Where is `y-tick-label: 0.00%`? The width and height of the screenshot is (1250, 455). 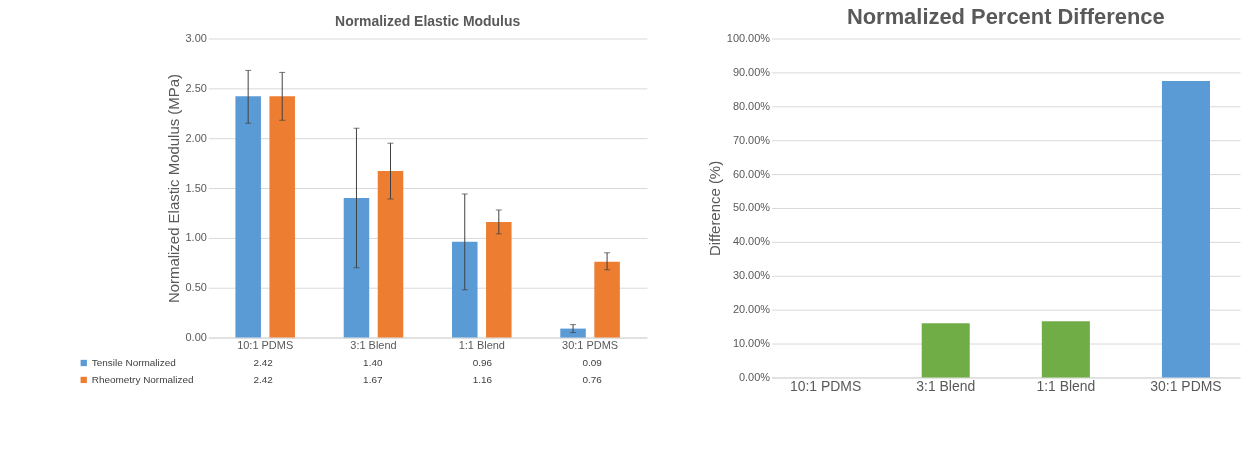
y-tick-label: 0.00% is located at coordinates (754, 376).